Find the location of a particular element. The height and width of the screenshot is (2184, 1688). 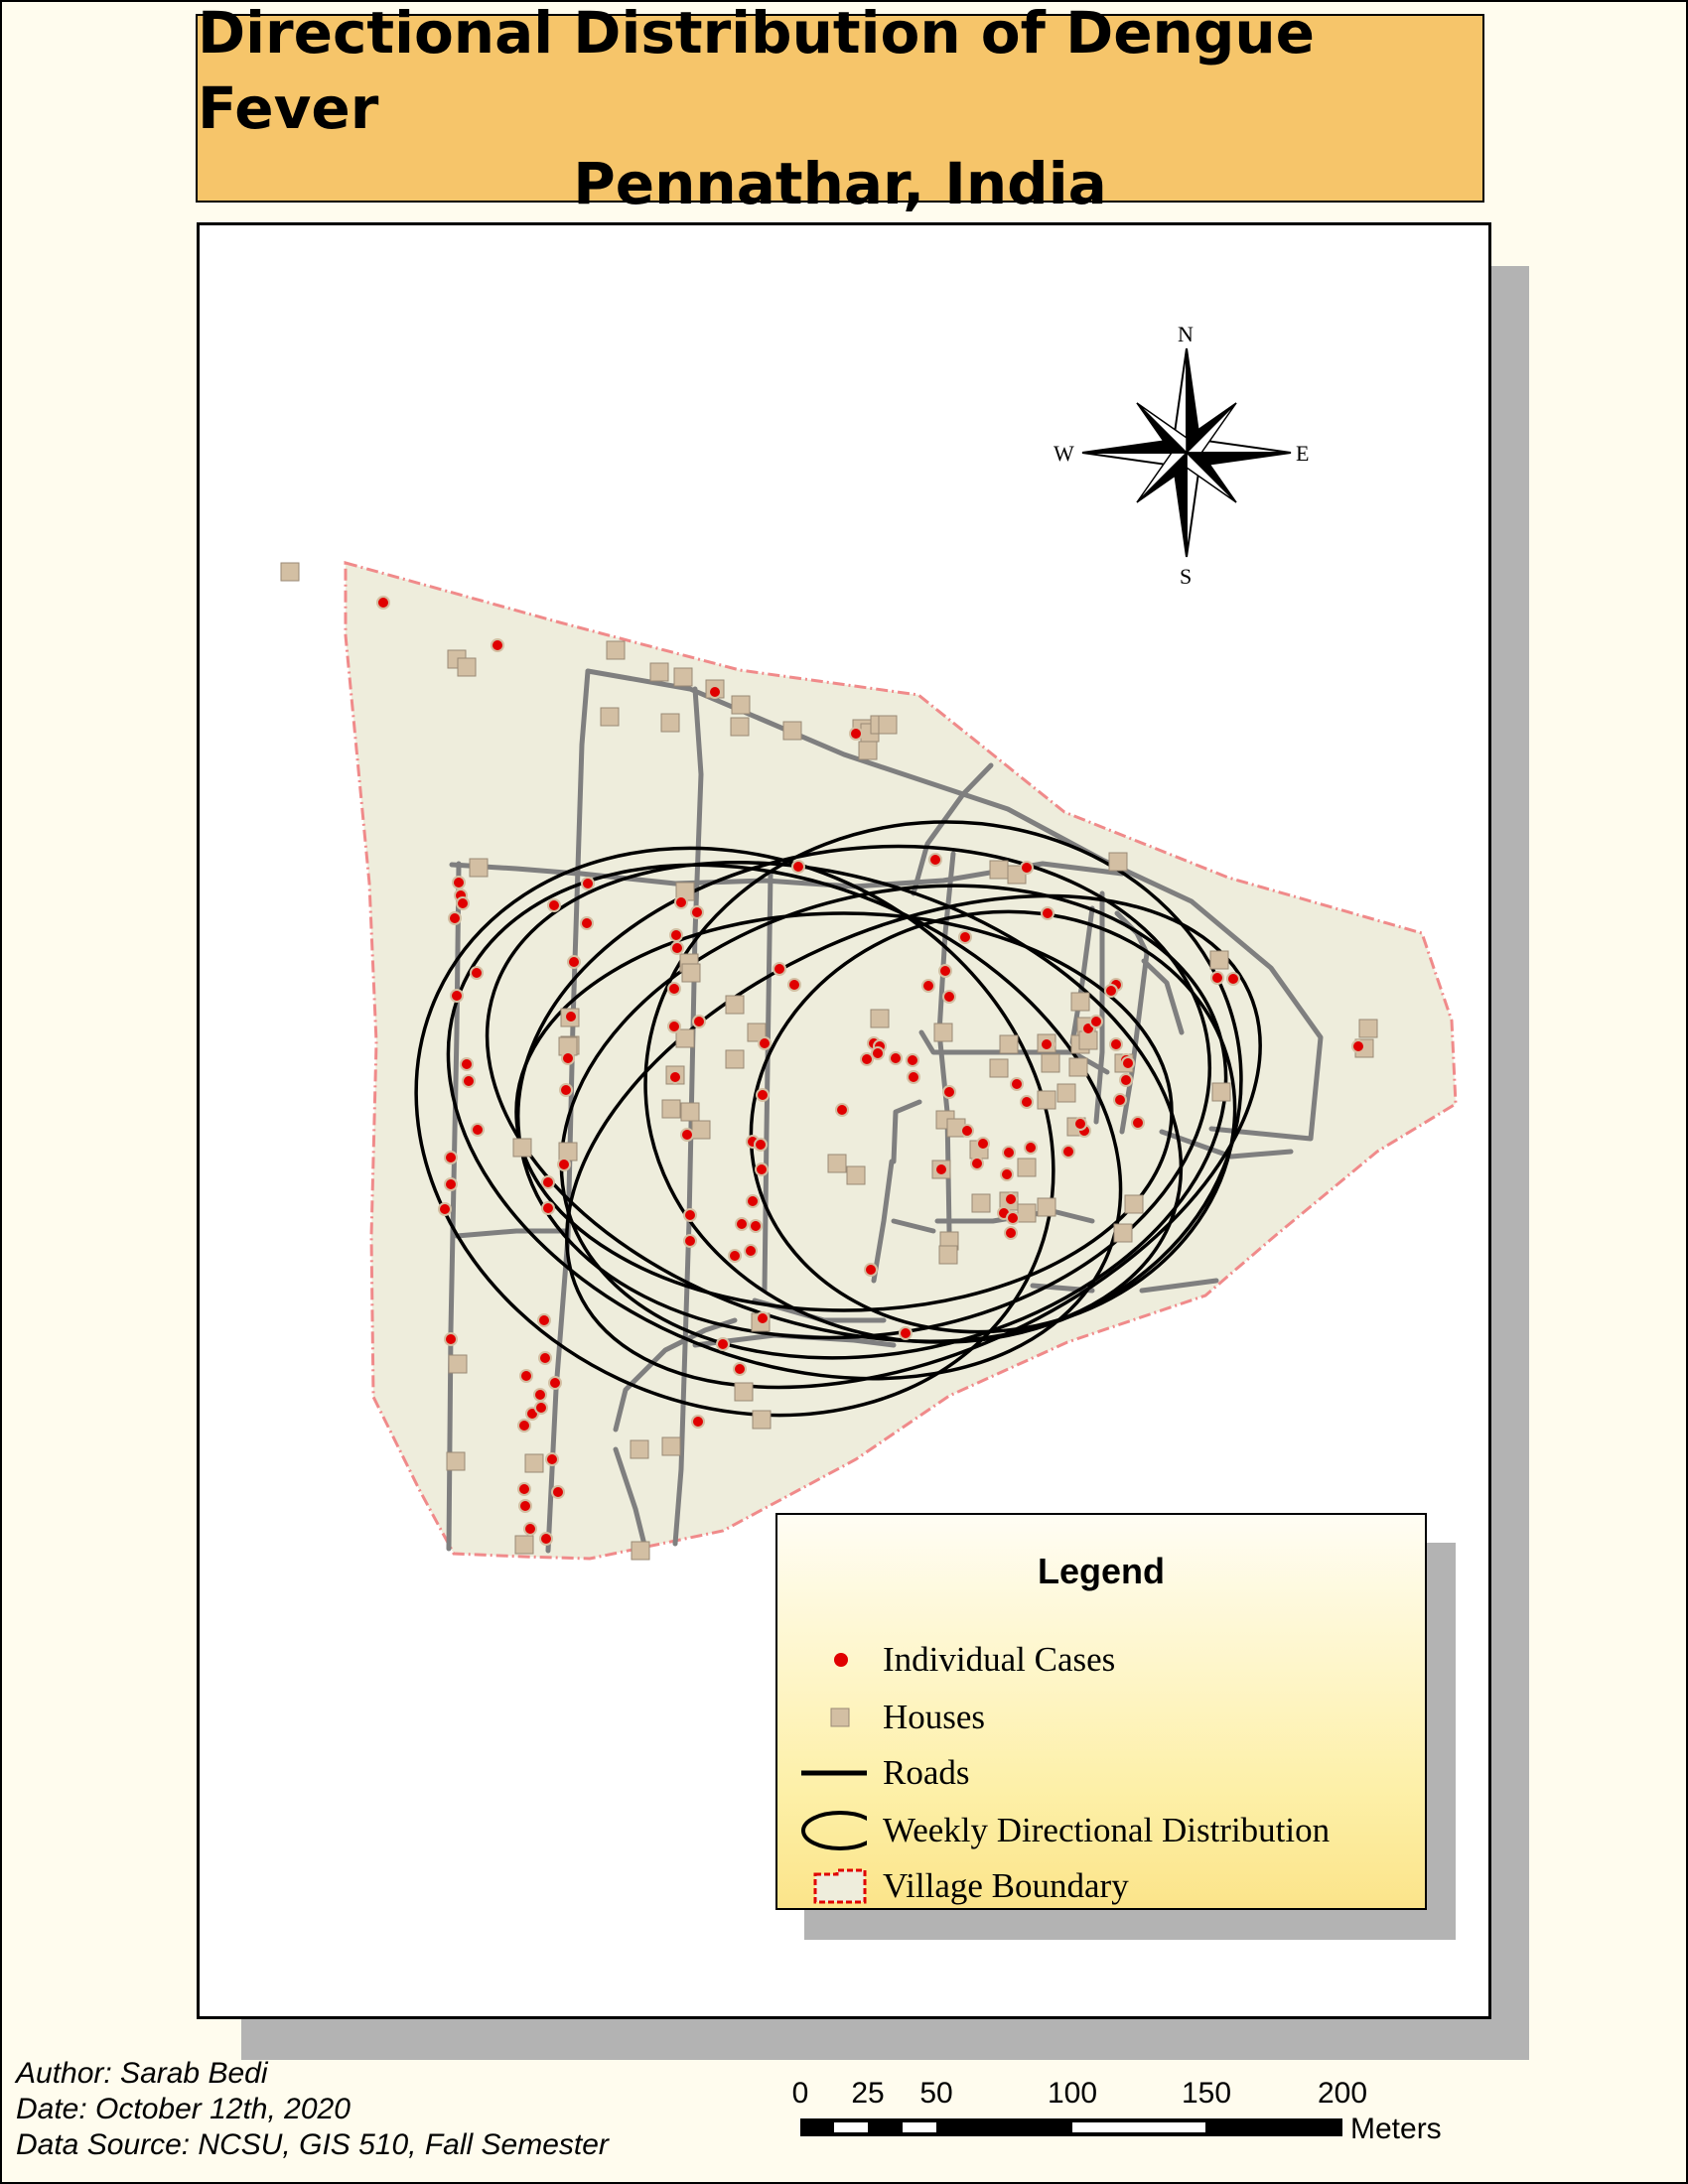

legend-item-roads: Roads is located at coordinates (1101, 1774).